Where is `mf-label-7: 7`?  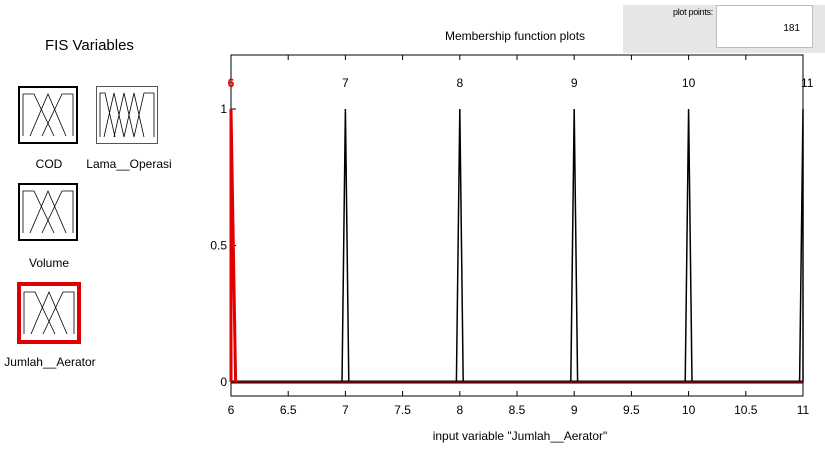 mf-label-7: 7 is located at coordinates (345, 83).